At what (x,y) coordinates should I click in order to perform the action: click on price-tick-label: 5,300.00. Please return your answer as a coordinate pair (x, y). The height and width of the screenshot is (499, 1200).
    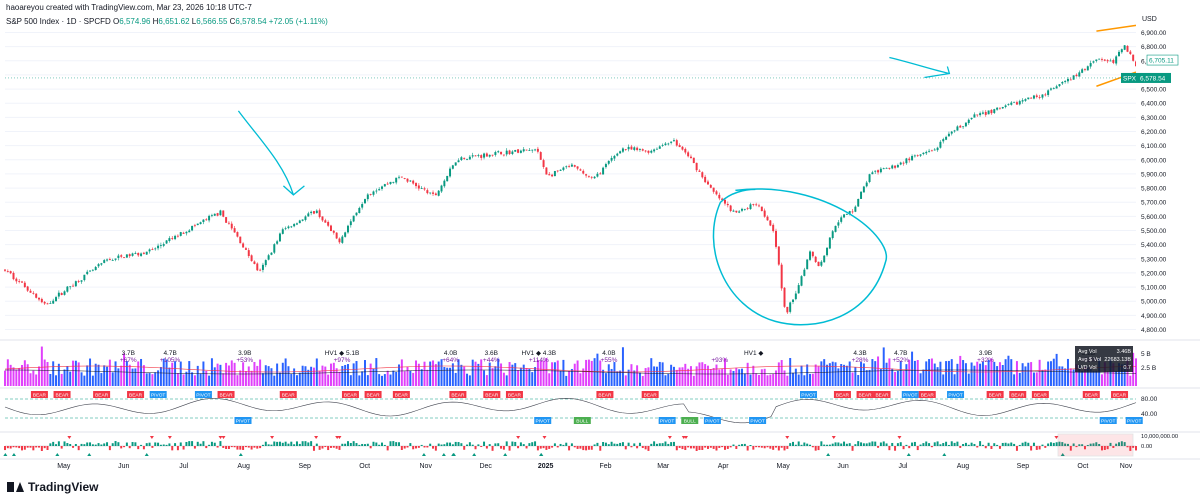
    Looking at the image, I should click on (1154, 259).